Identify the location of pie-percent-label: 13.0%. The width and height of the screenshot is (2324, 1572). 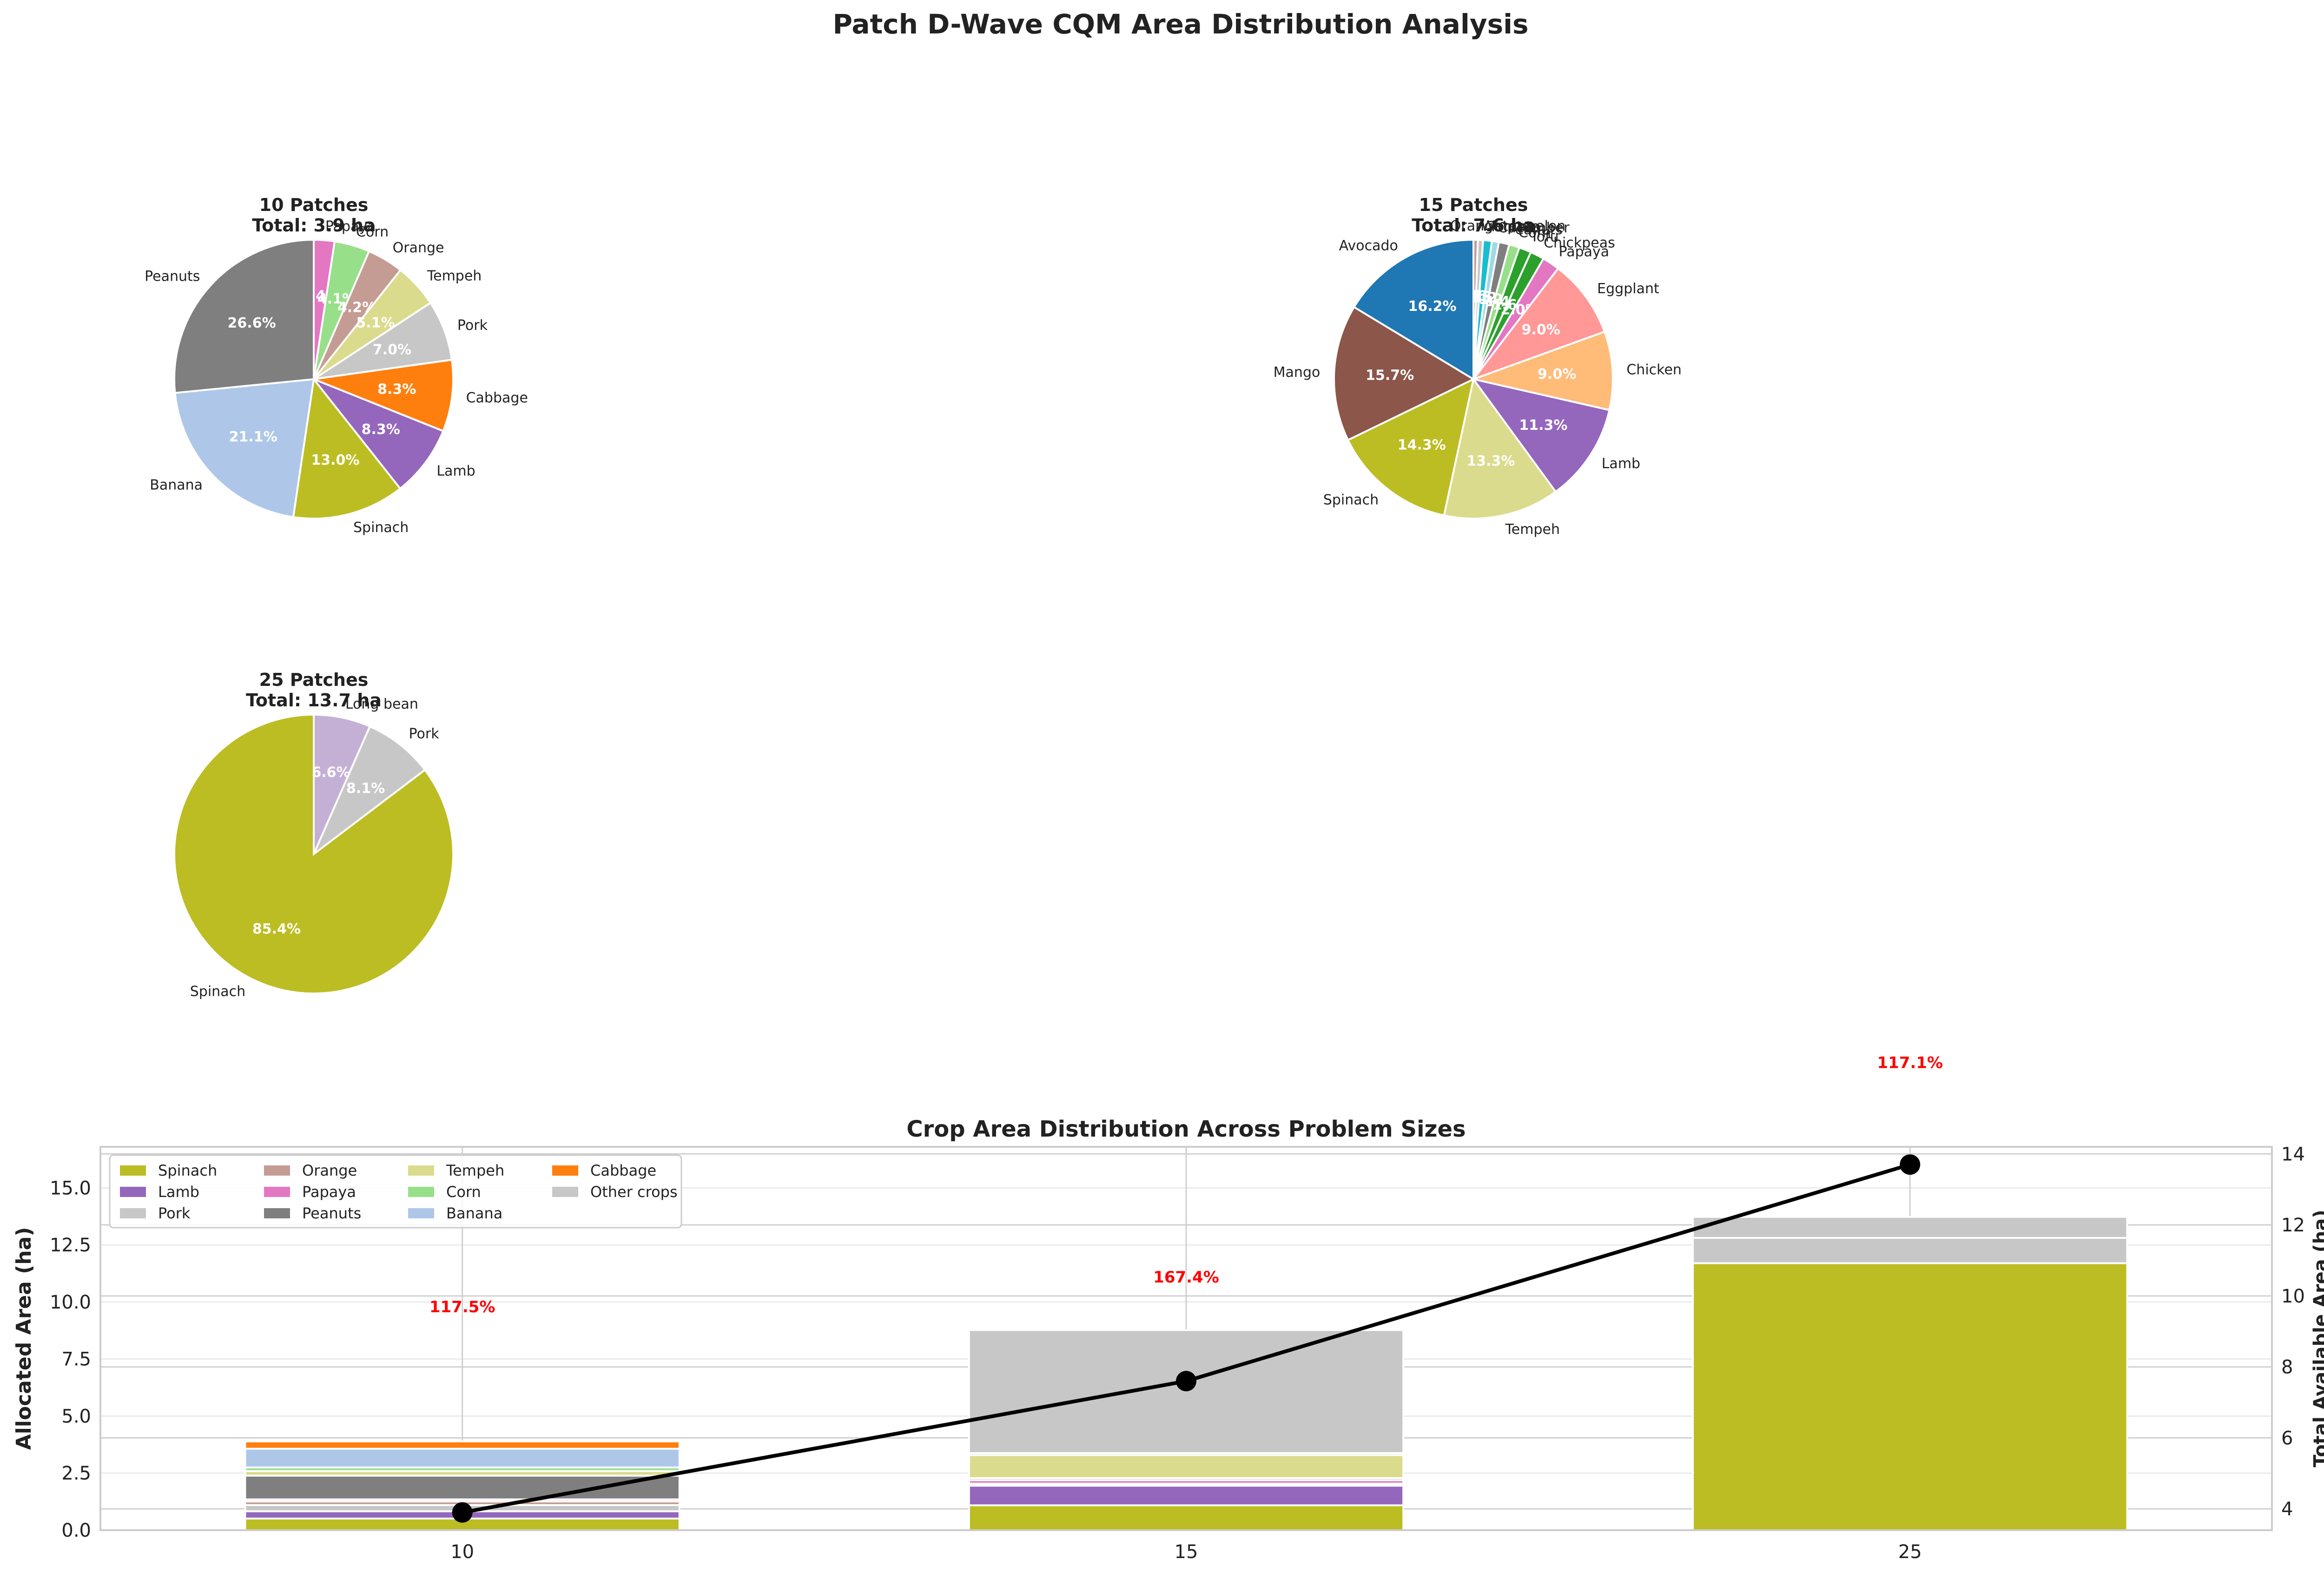
(335, 460).